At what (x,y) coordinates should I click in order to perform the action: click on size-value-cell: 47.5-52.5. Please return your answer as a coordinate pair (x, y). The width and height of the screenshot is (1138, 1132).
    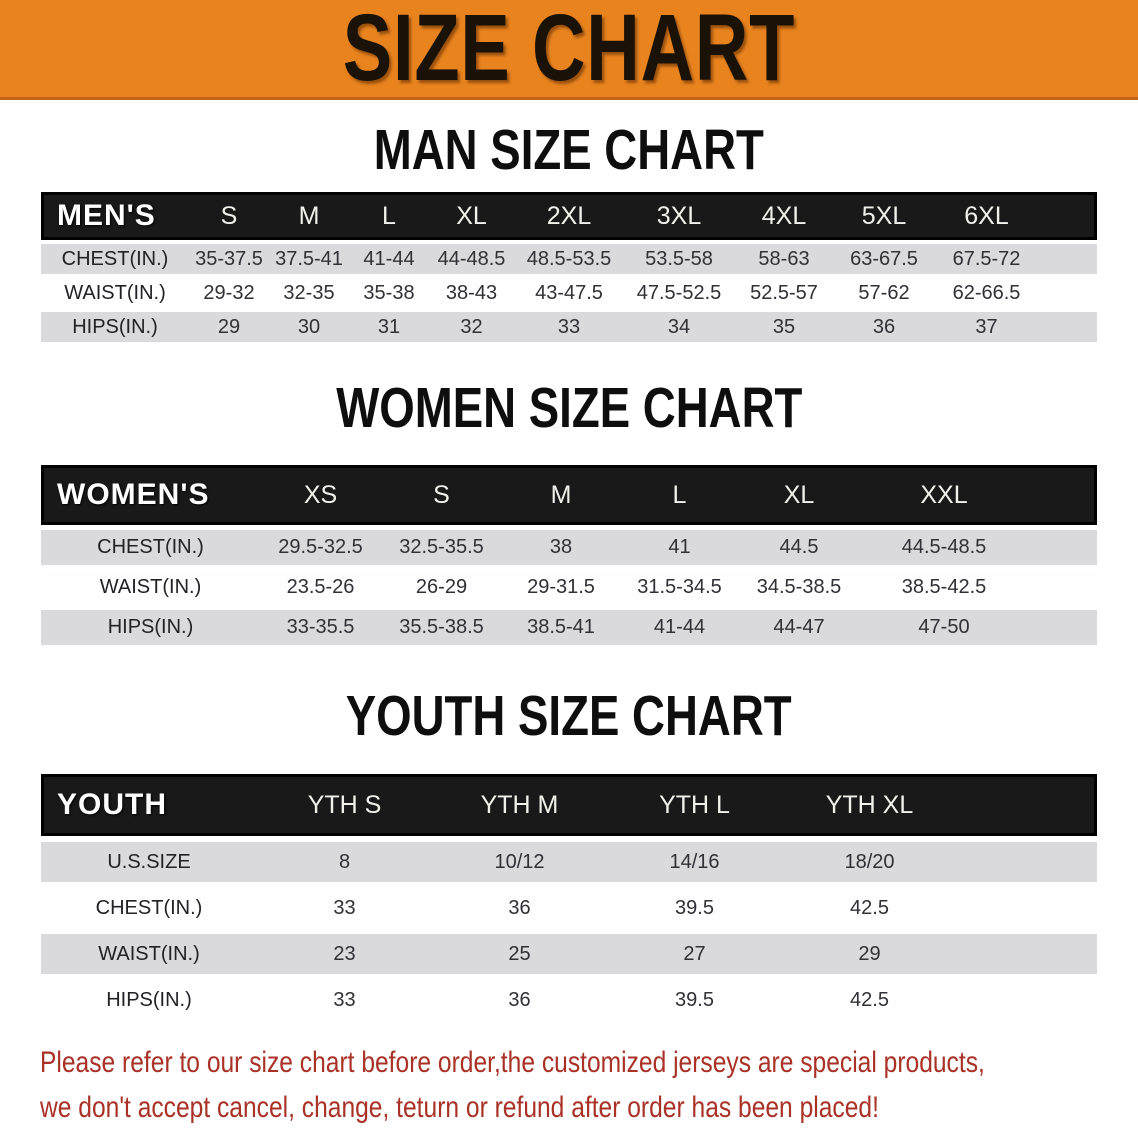
    Looking at the image, I should click on (679, 293).